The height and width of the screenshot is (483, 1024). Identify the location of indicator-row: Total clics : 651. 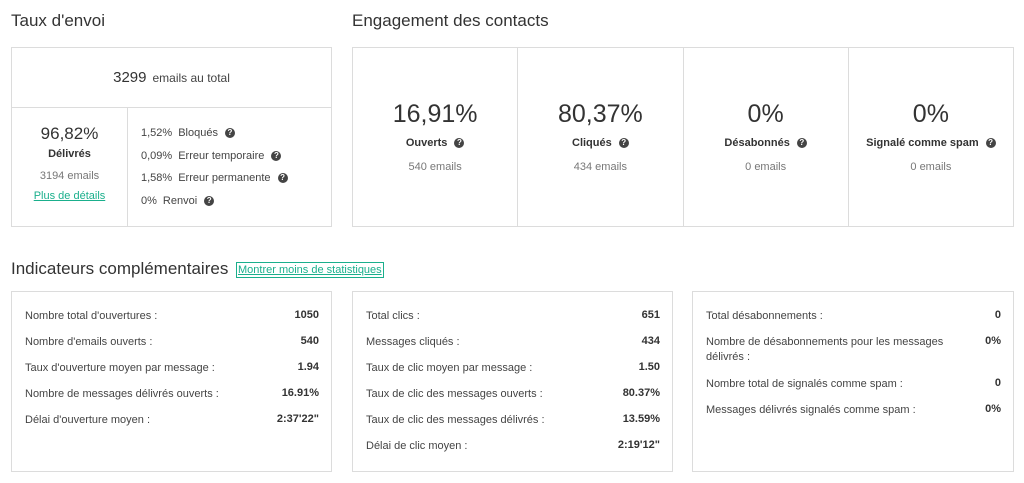
(513, 322).